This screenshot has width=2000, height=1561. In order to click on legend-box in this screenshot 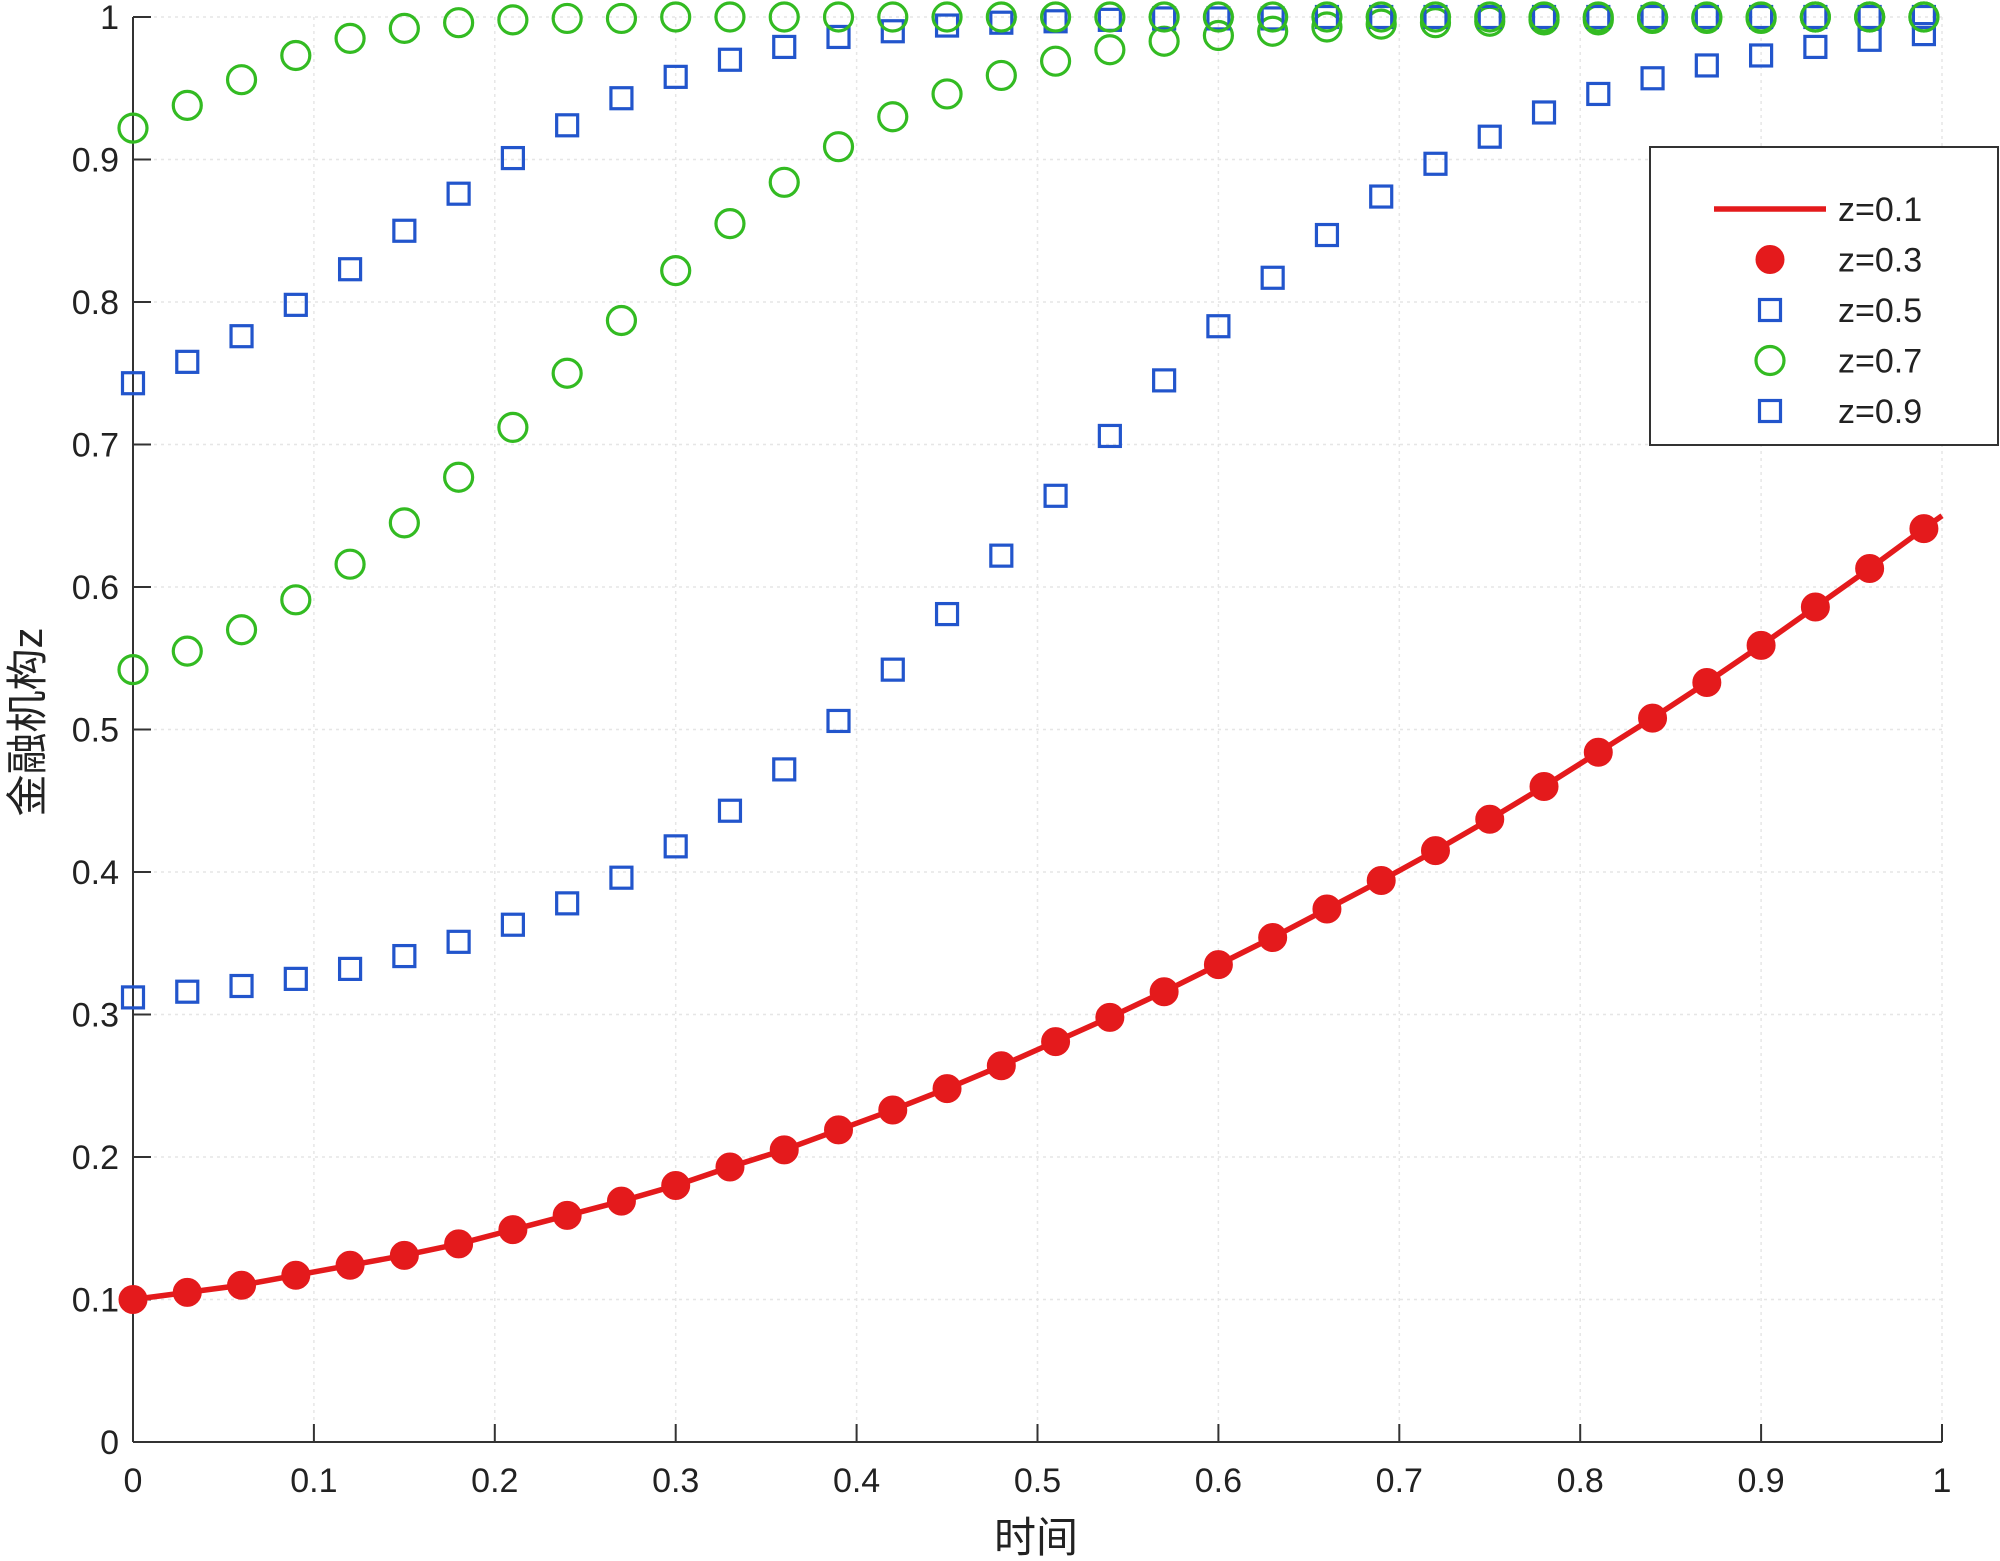, I will do `click(1824, 296)`.